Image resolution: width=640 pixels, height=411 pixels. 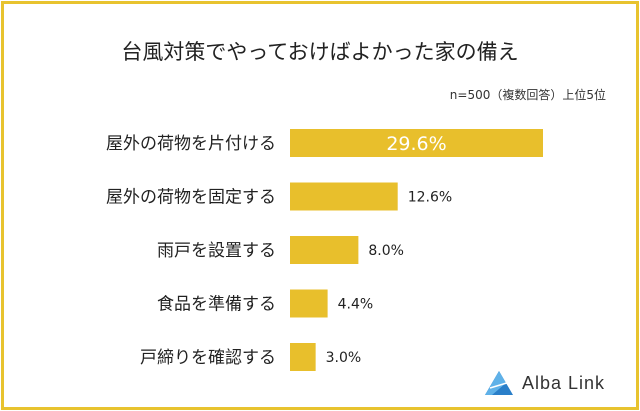 I want to click on value-label: 4.4%, so click(x=356, y=305).